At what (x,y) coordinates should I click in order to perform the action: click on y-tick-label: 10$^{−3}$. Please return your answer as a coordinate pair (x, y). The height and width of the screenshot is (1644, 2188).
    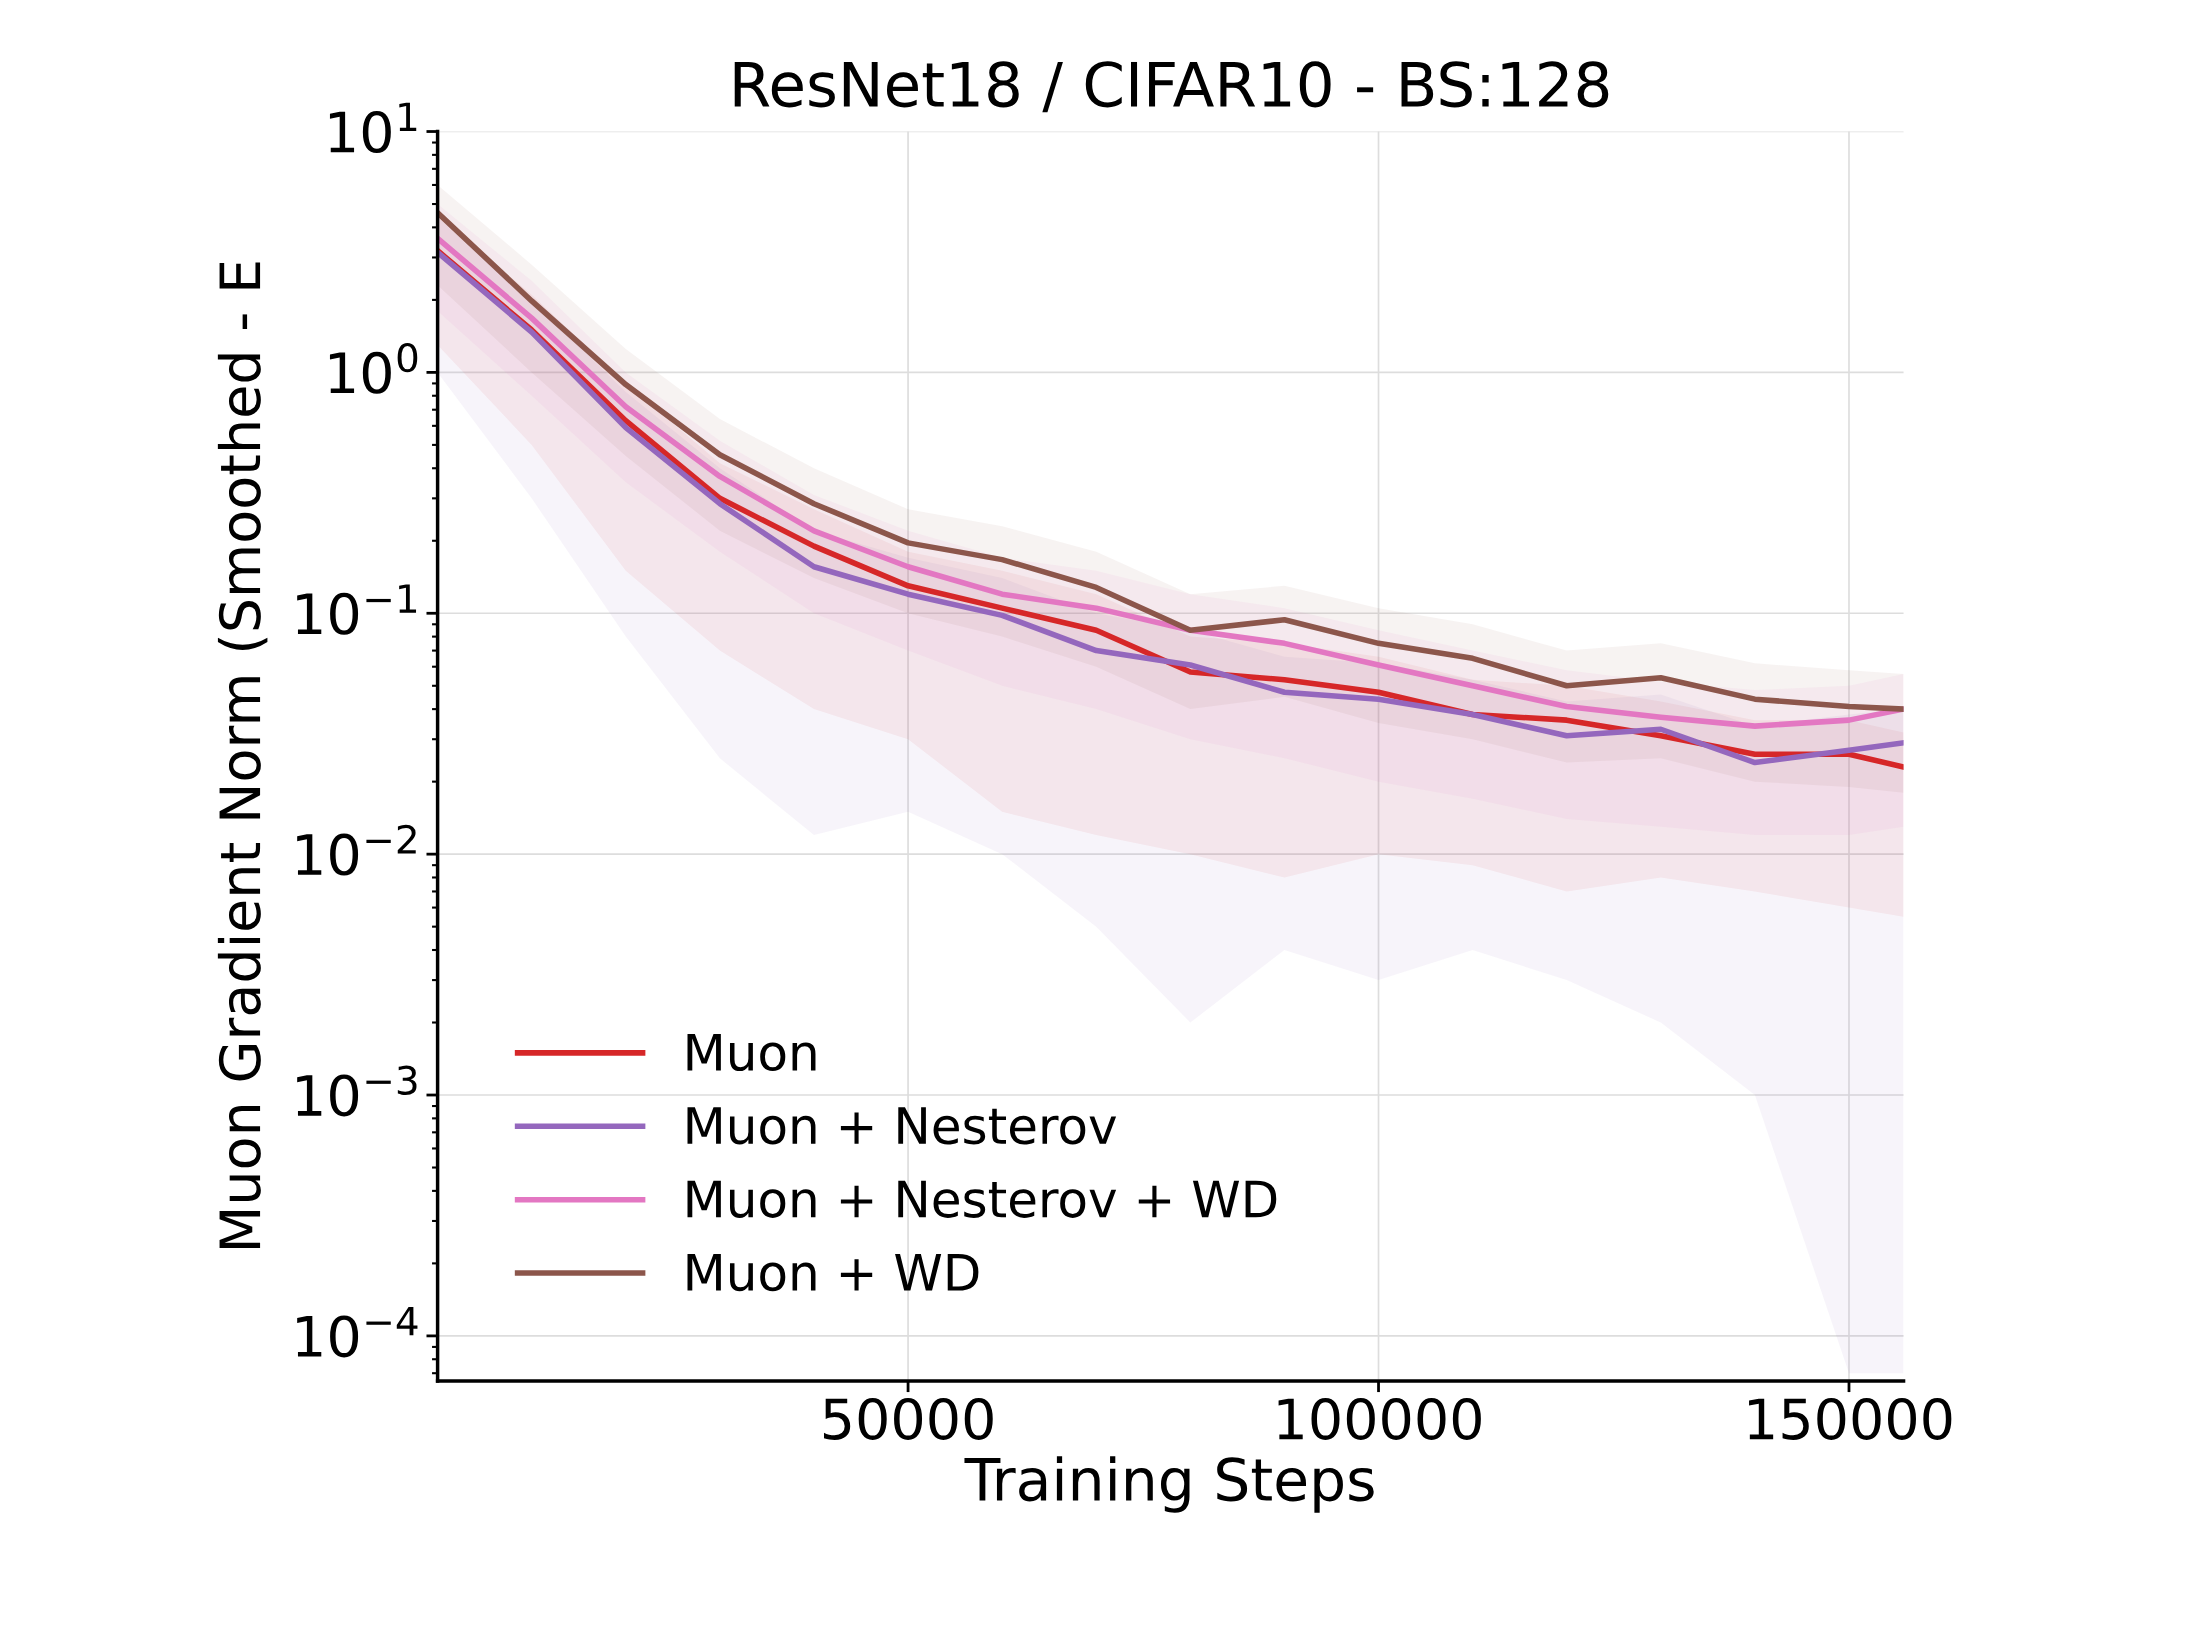
    Looking at the image, I should click on (357, 1091).